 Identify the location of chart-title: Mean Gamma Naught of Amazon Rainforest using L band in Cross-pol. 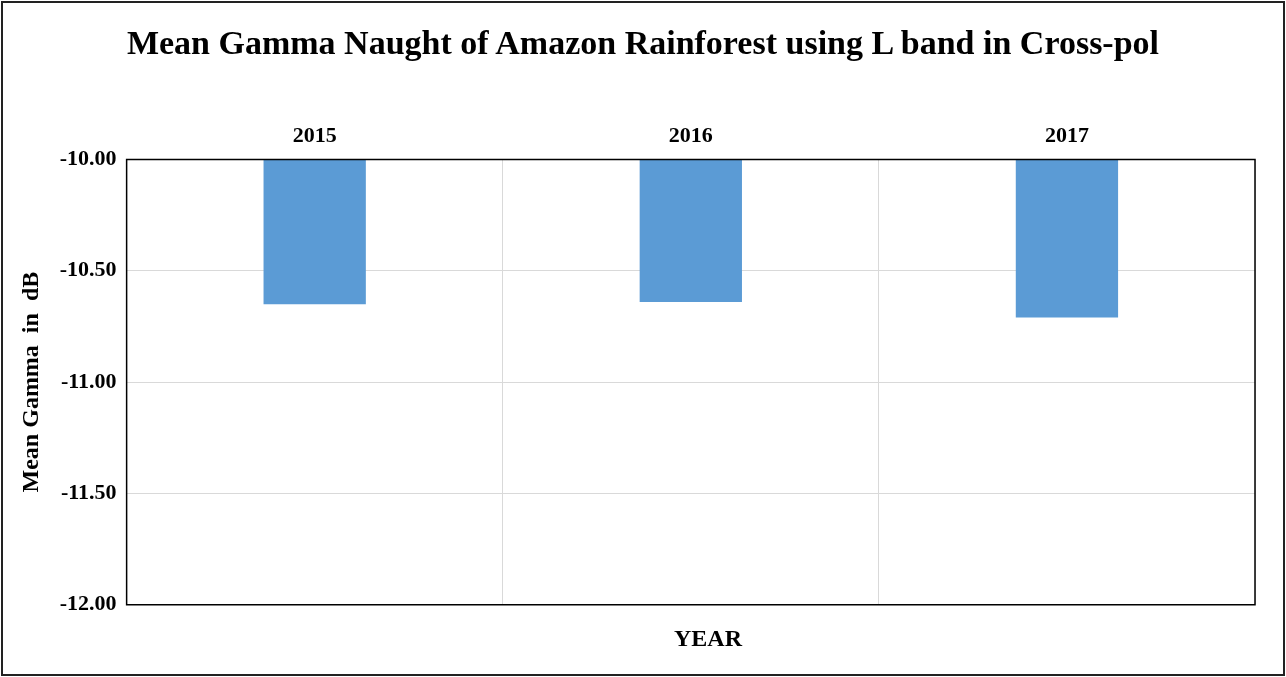
(643, 43).